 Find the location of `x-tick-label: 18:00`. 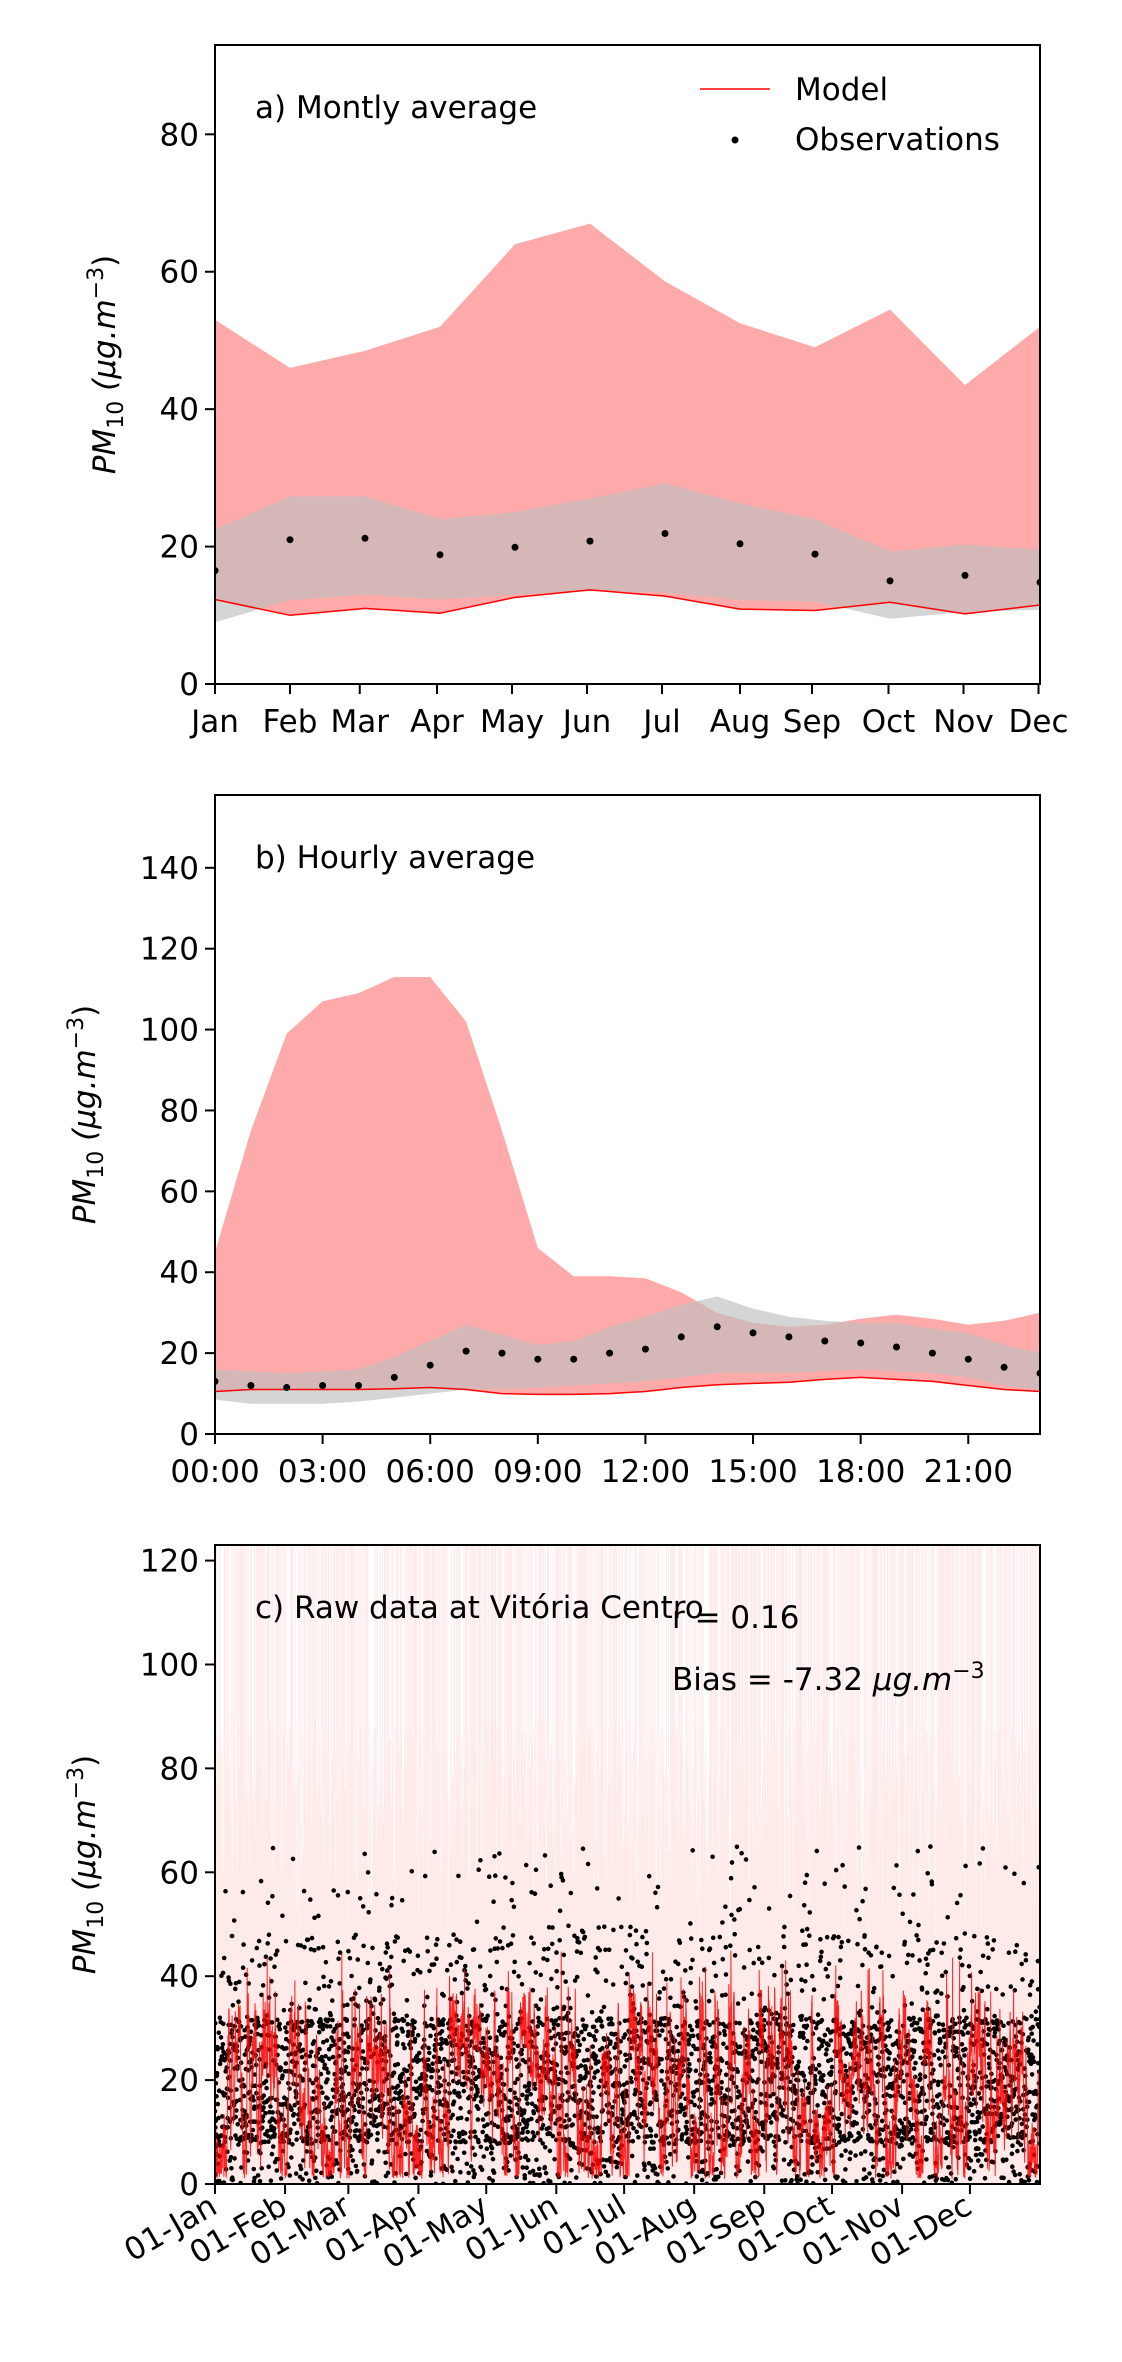

x-tick-label: 18:00 is located at coordinates (860, 1472).